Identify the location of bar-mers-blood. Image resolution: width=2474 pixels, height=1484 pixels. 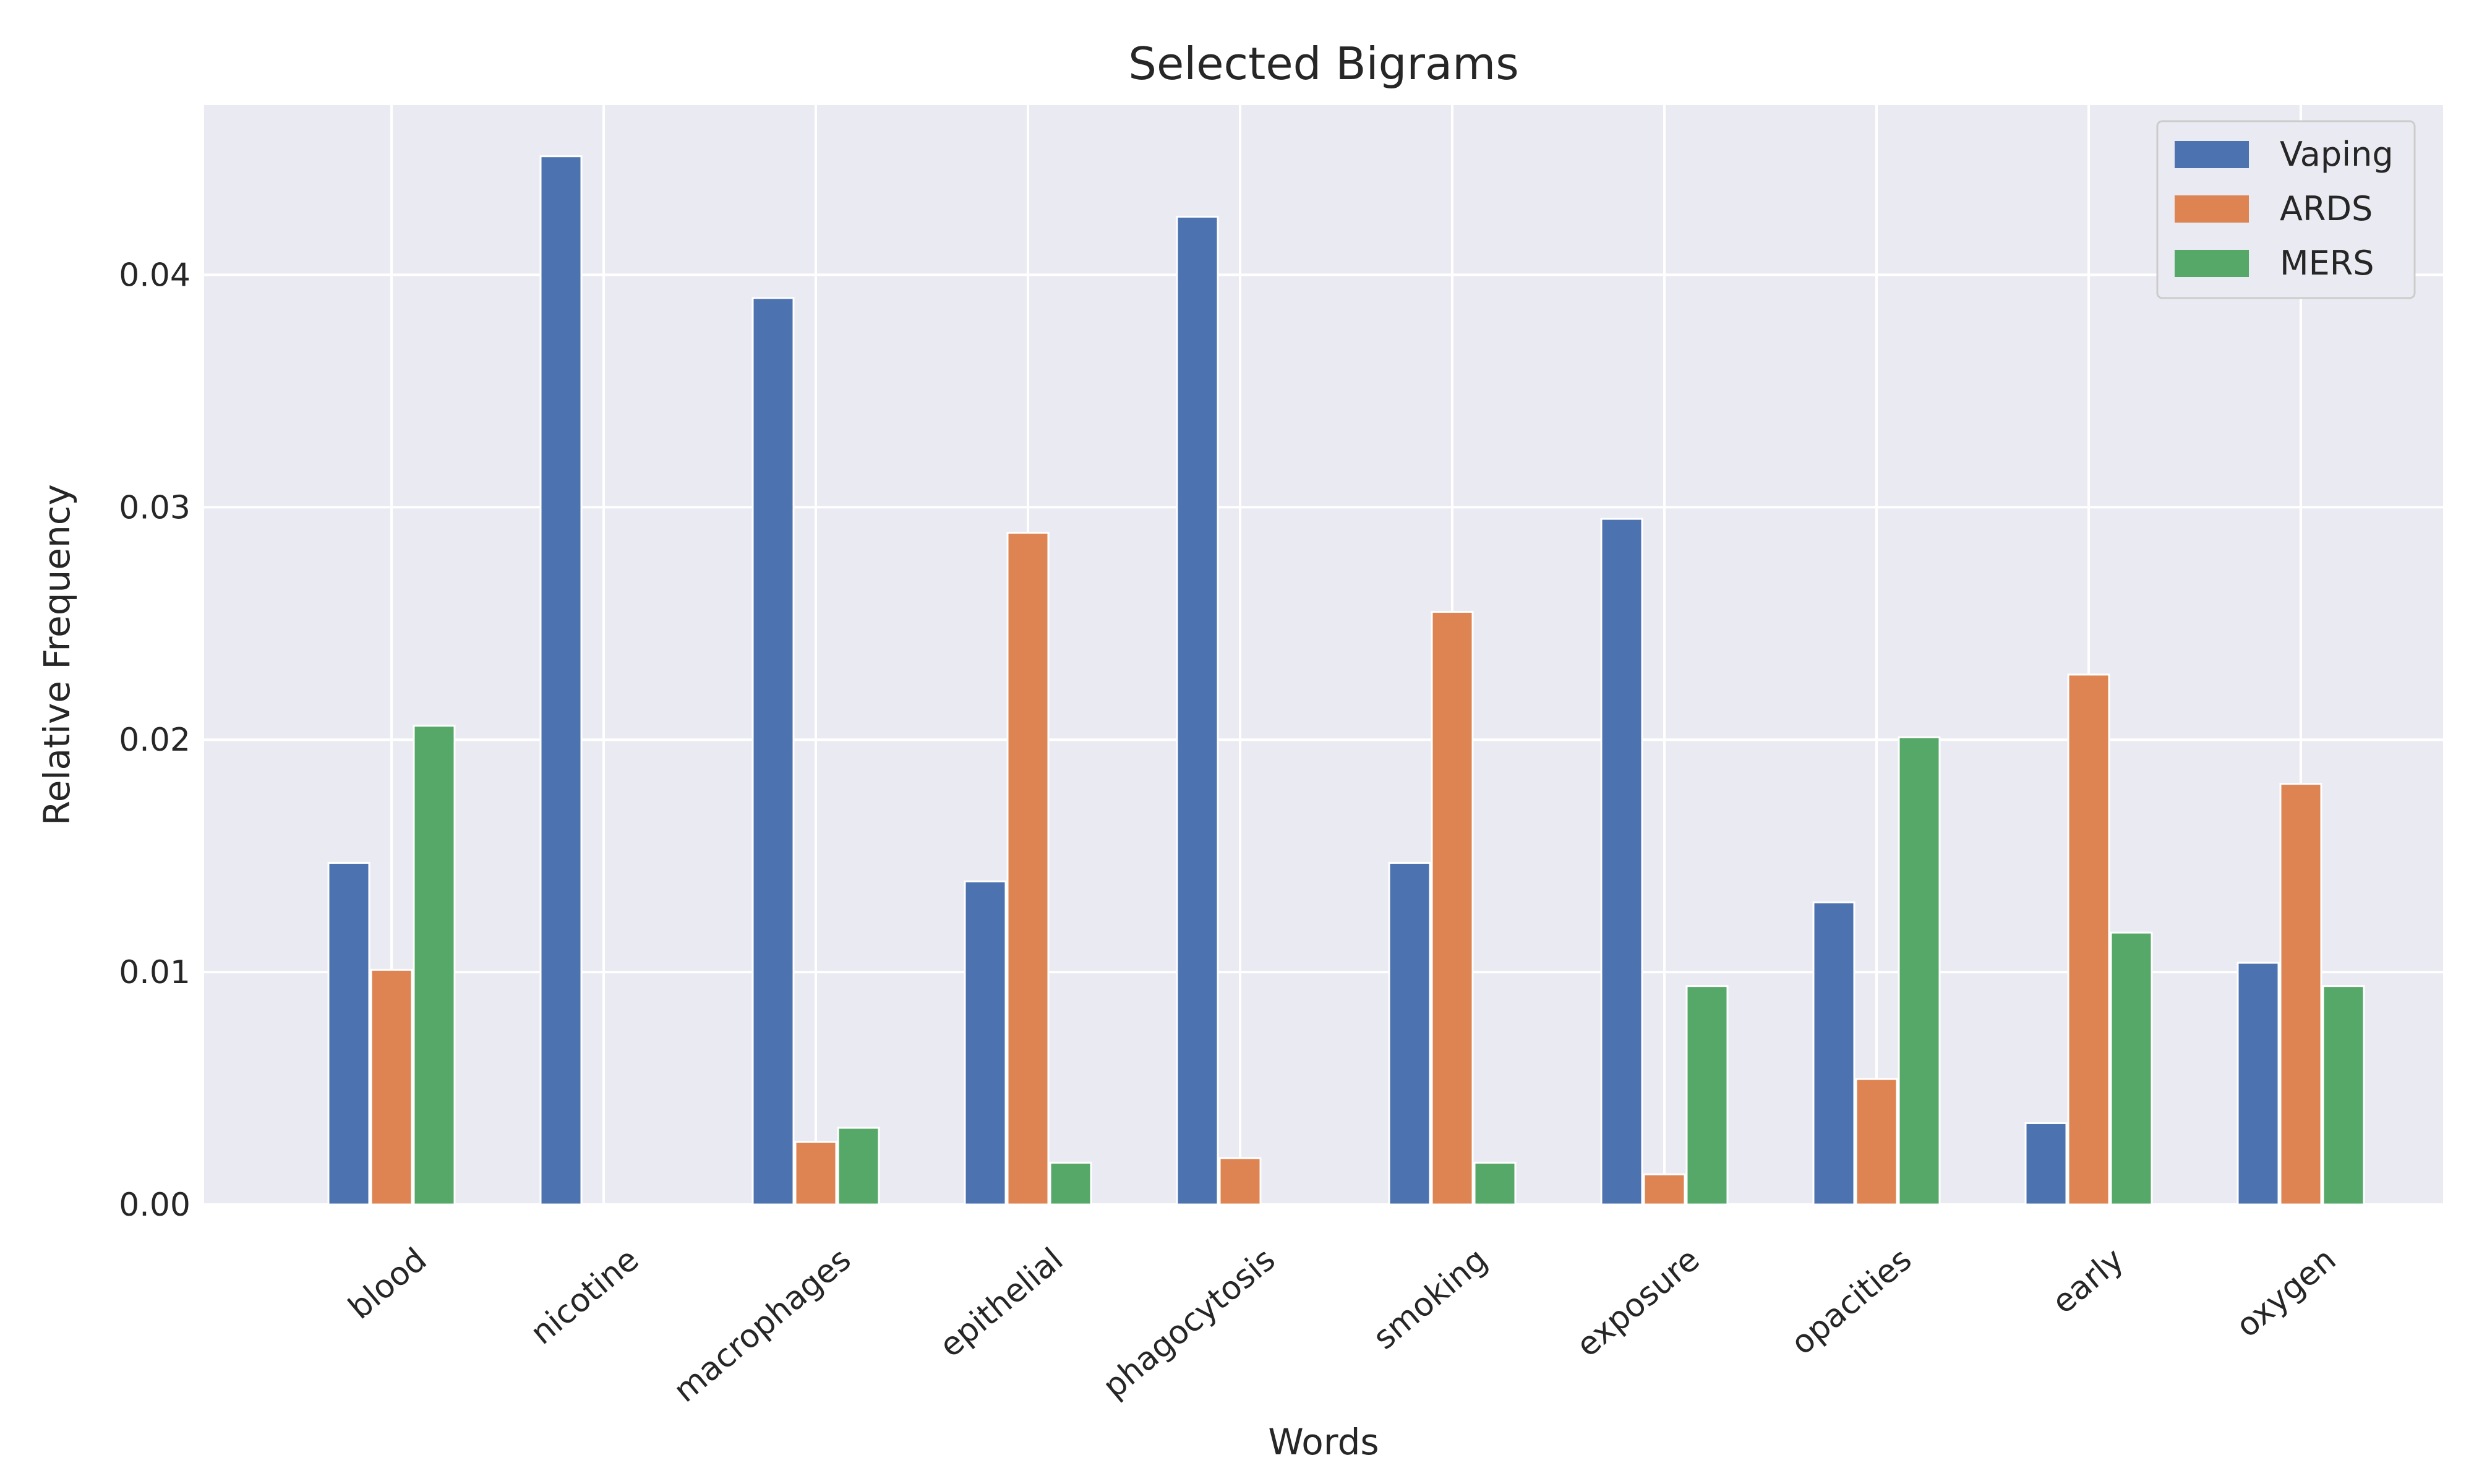
(434, 965).